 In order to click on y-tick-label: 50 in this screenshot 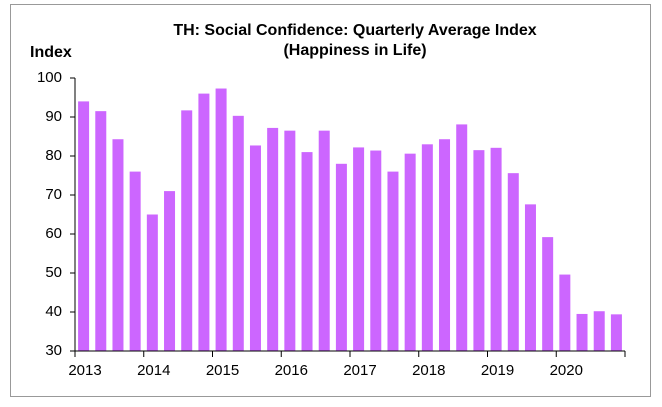, I will do `click(53, 272)`.